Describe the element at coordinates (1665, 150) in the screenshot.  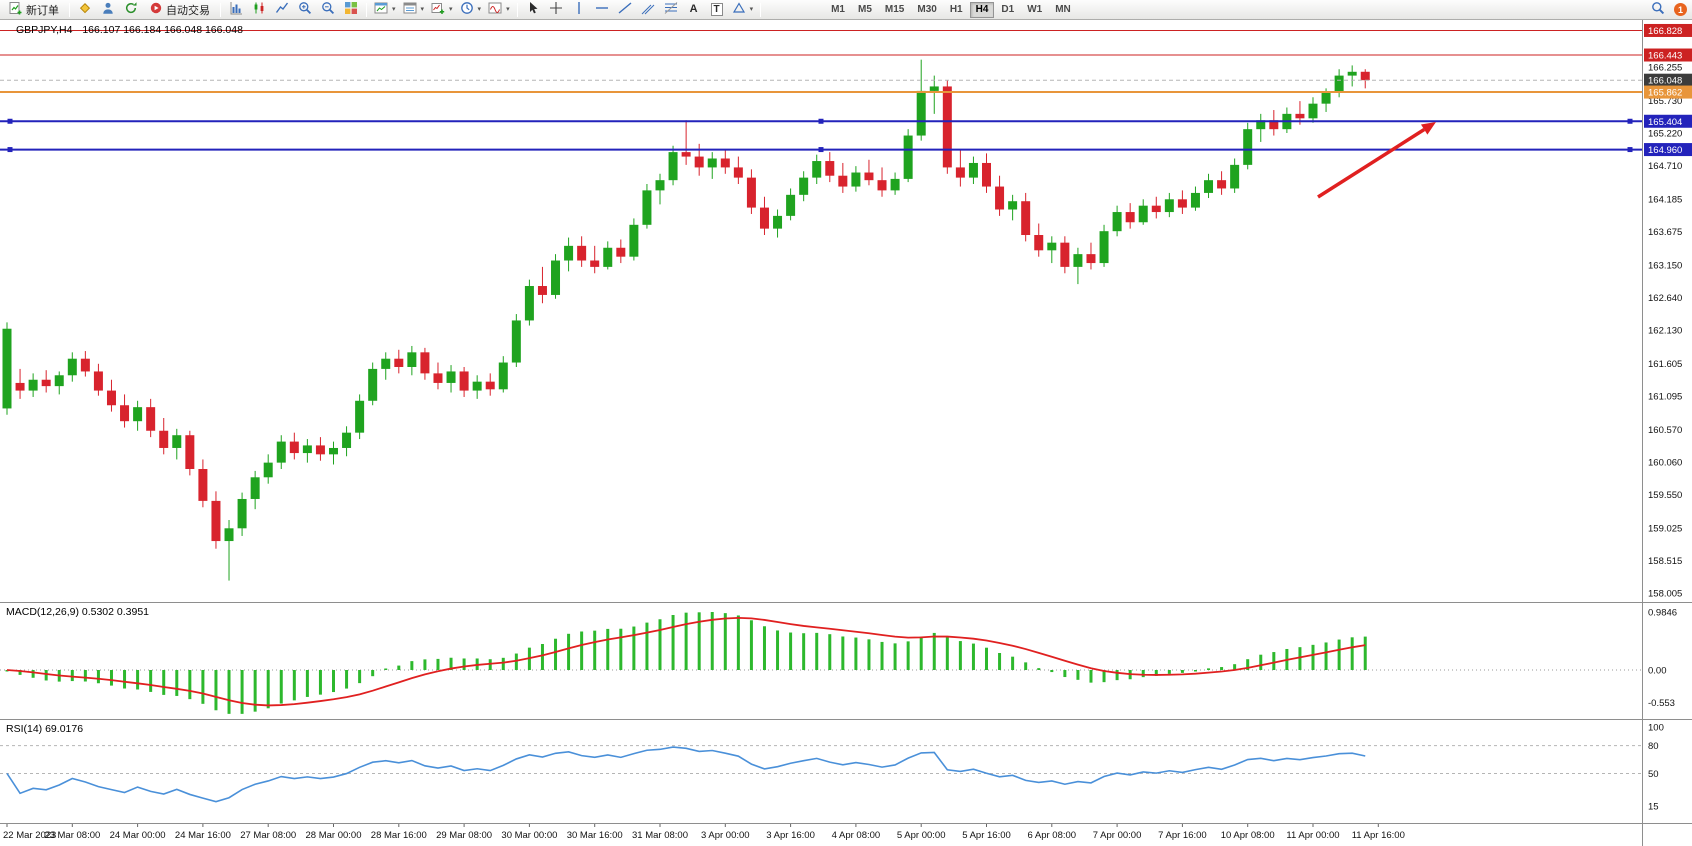
I see `svg-text: 164.960` at that location.